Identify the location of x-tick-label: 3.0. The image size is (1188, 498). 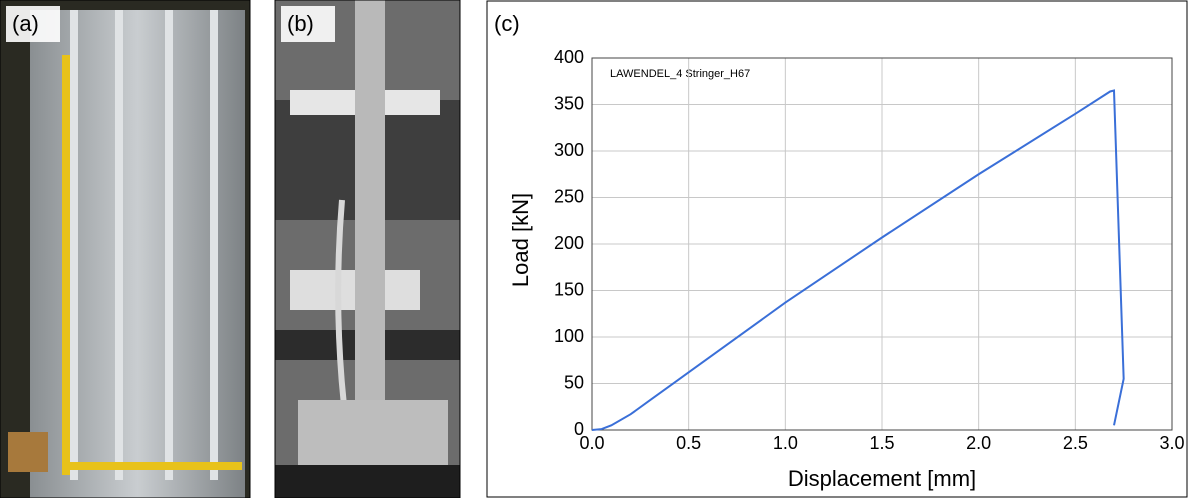
(1171, 443).